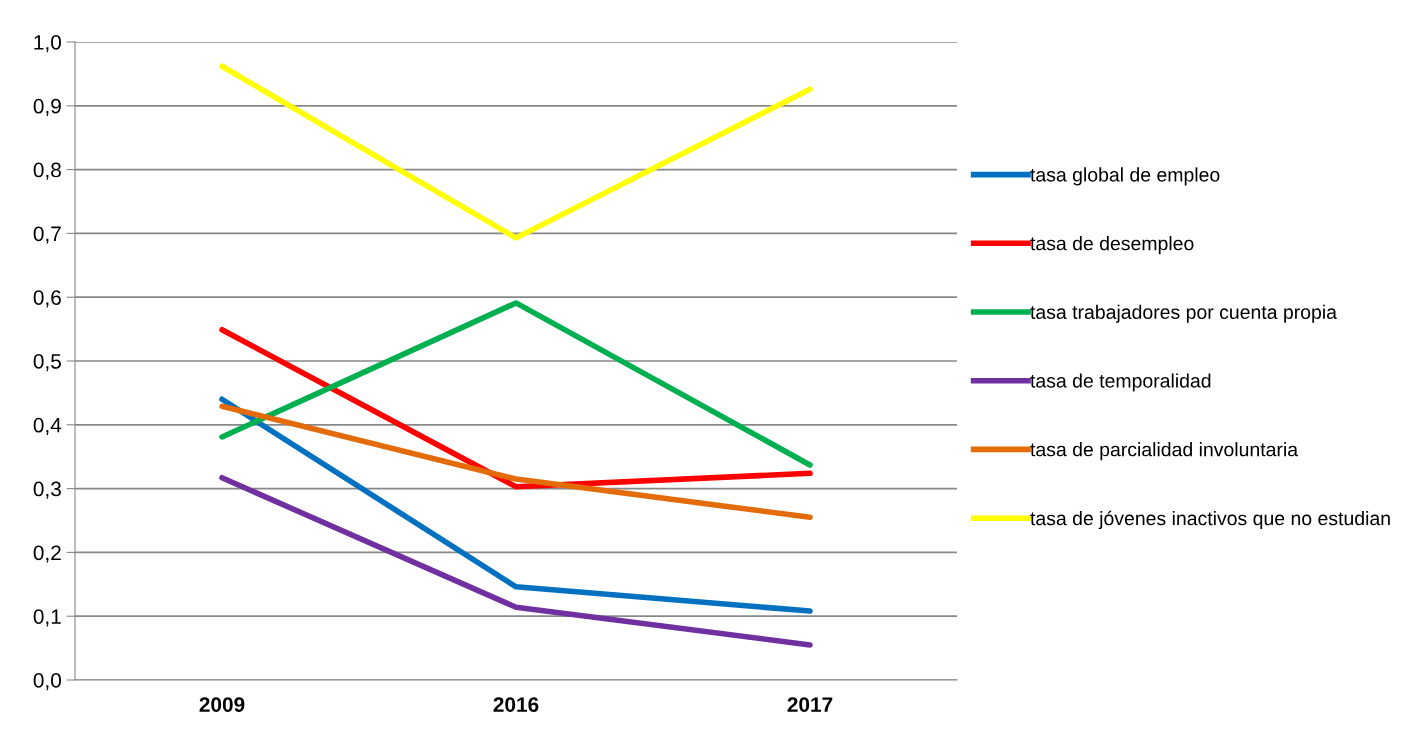  I want to click on y-tick-label: 0,8, so click(47, 171).